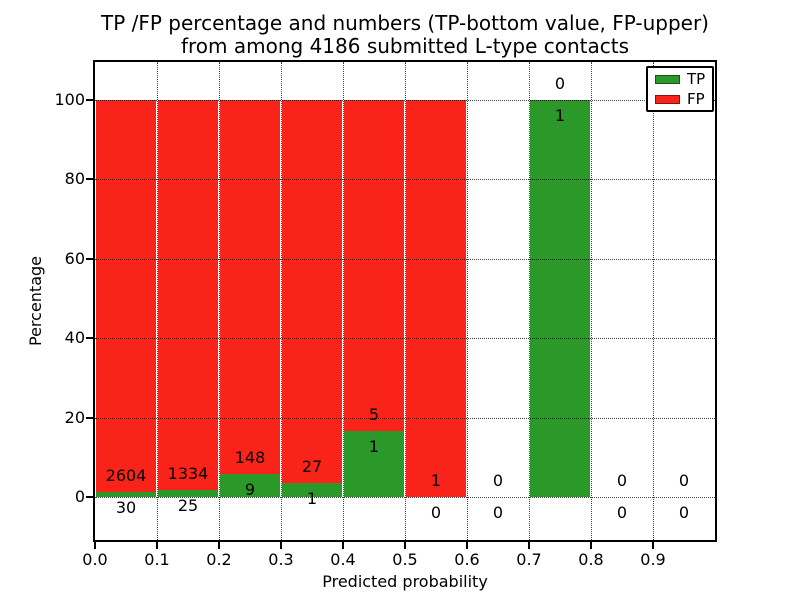 This screenshot has height=600, width=800. What do you see at coordinates (696, 78) in the screenshot?
I see `legend-label-tp: TP` at bounding box center [696, 78].